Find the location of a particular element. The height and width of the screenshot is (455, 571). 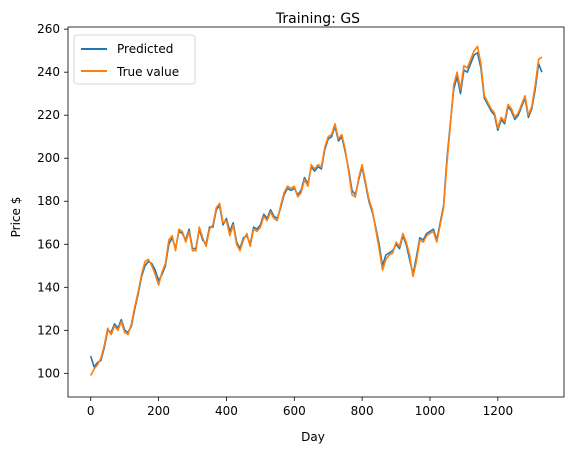

x-tick-label: 800 is located at coordinates (362, 411).